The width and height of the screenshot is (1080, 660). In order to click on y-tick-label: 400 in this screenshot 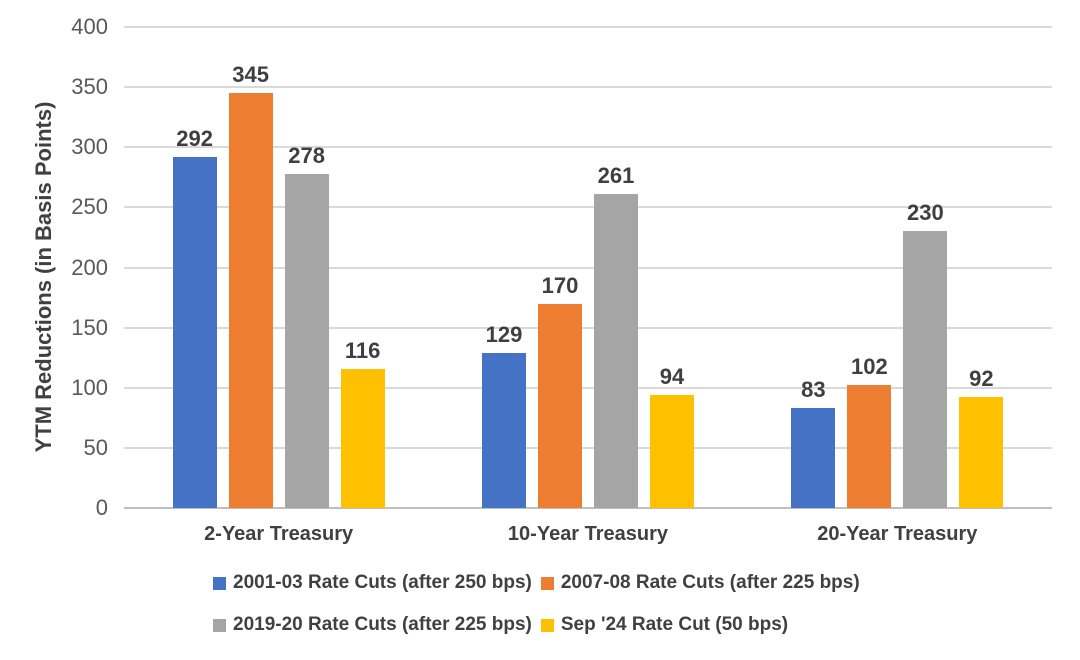, I will do `click(89, 26)`.